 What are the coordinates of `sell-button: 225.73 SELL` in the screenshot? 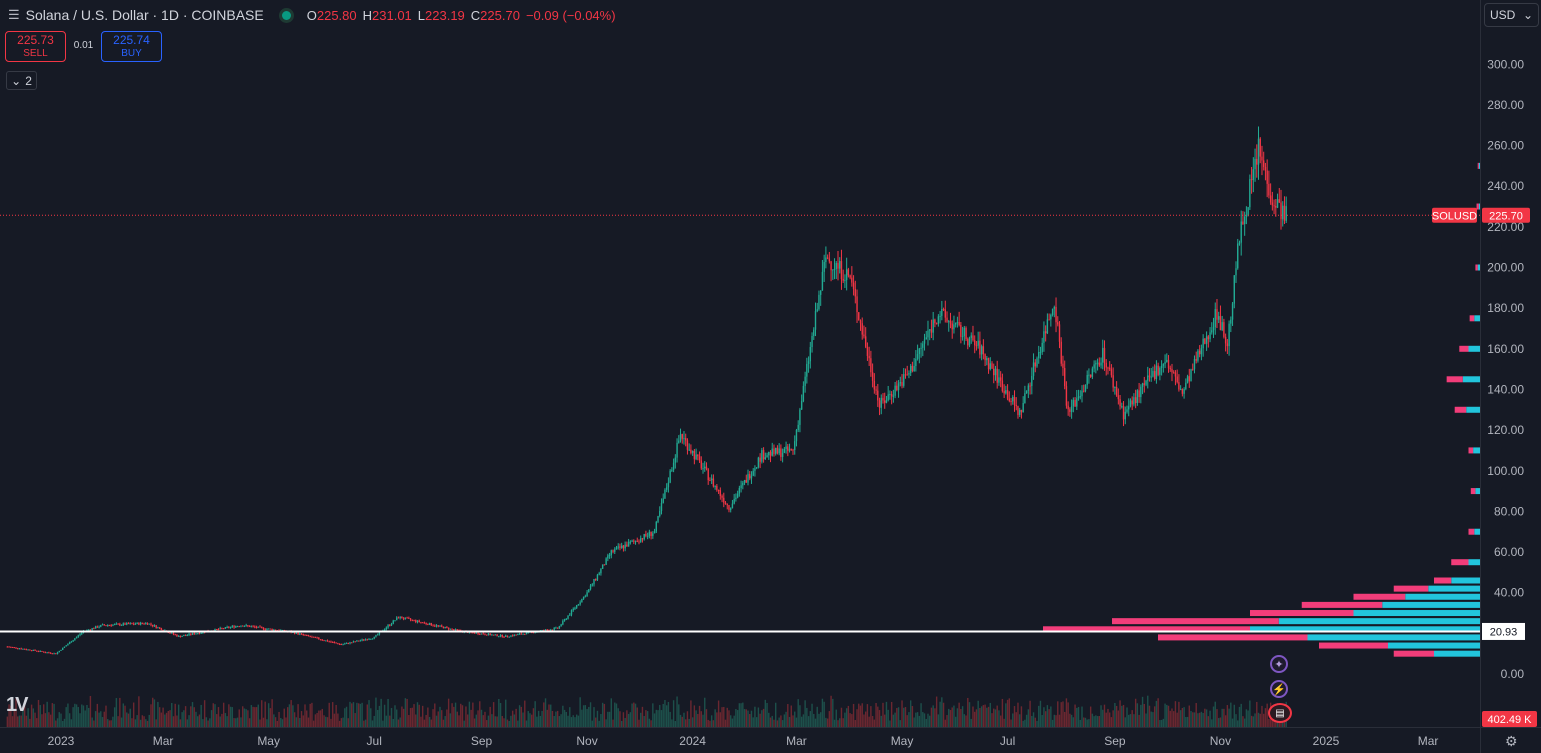 It's located at (35, 46).